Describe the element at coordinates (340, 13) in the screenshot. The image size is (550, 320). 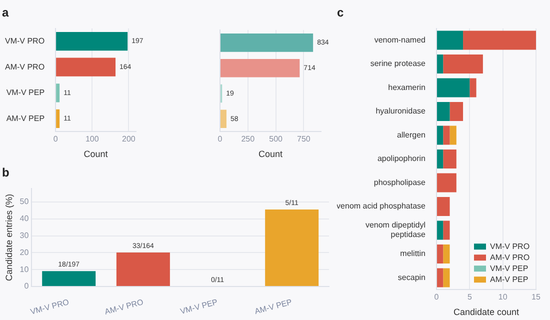
I see `text: c` at that location.